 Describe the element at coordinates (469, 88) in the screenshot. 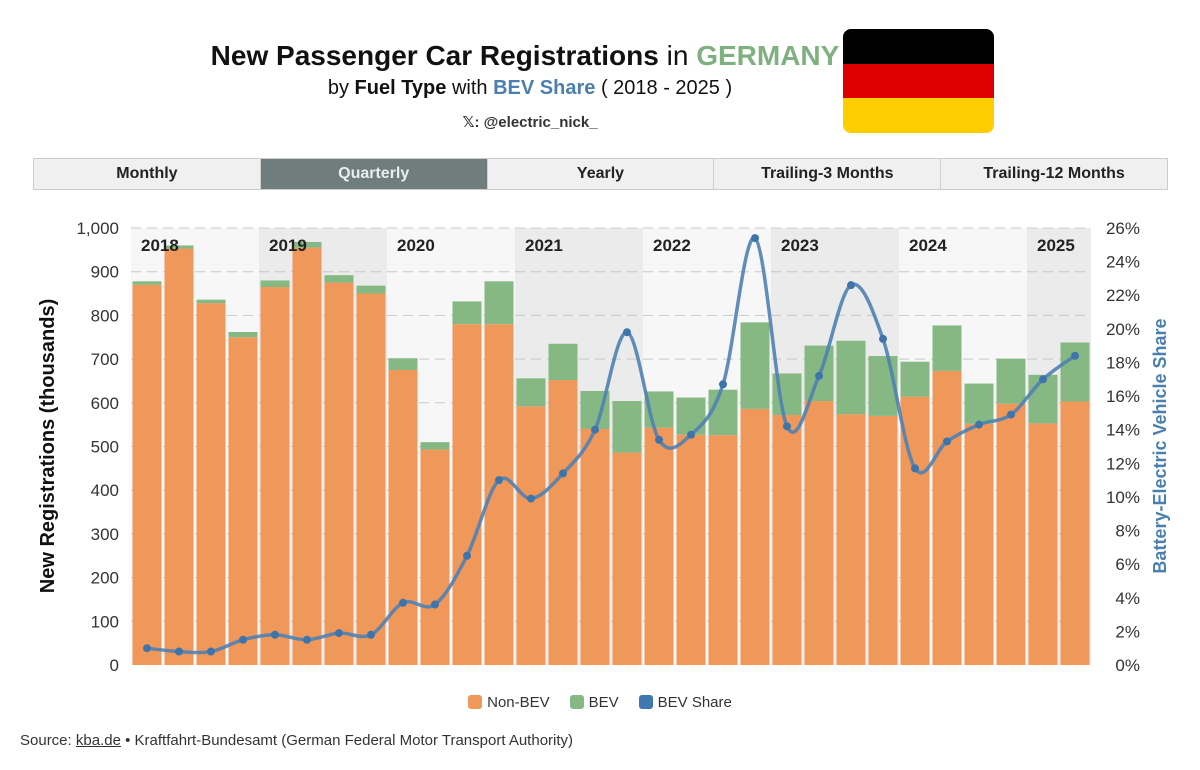

I see `subtitle-with: with` at that location.